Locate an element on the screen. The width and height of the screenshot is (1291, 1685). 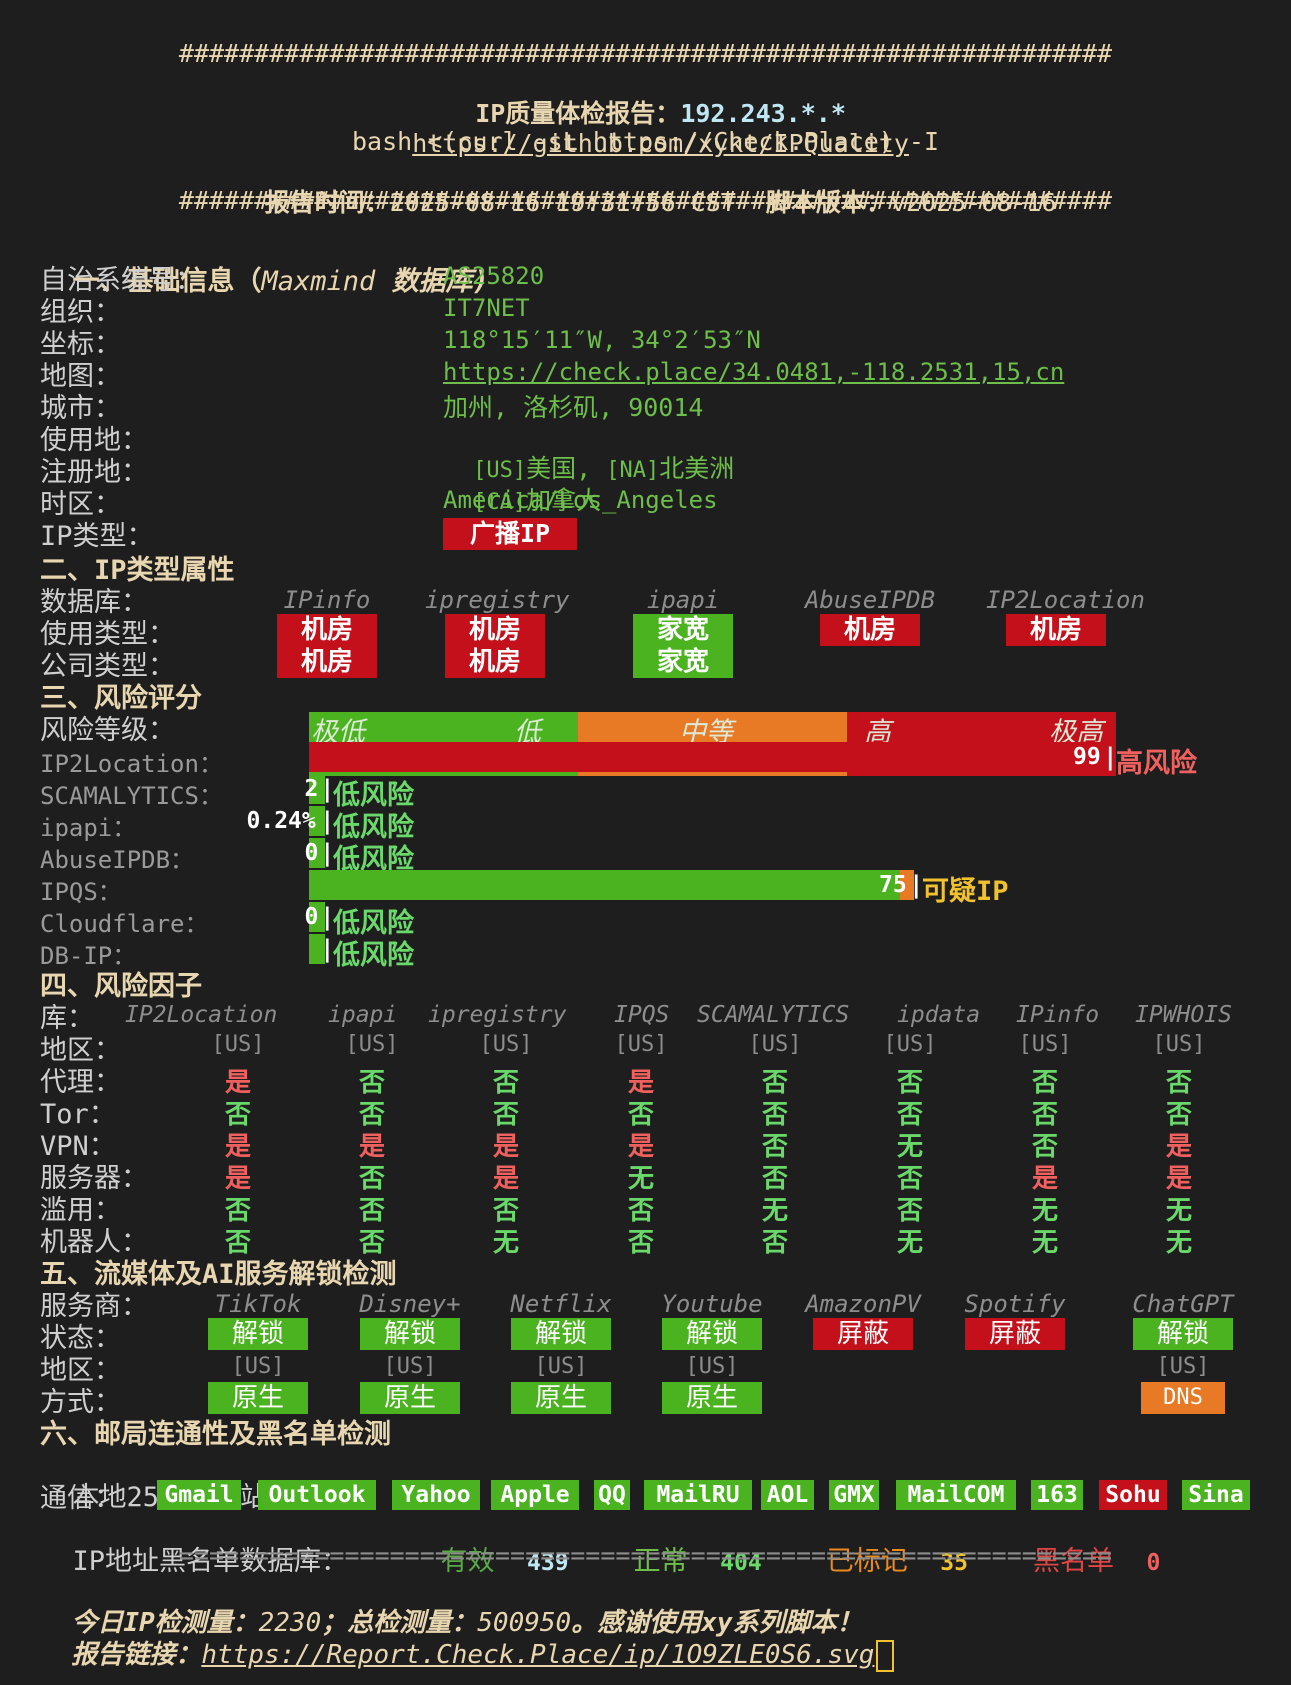
map-label: 地图： is located at coordinates (80, 376).